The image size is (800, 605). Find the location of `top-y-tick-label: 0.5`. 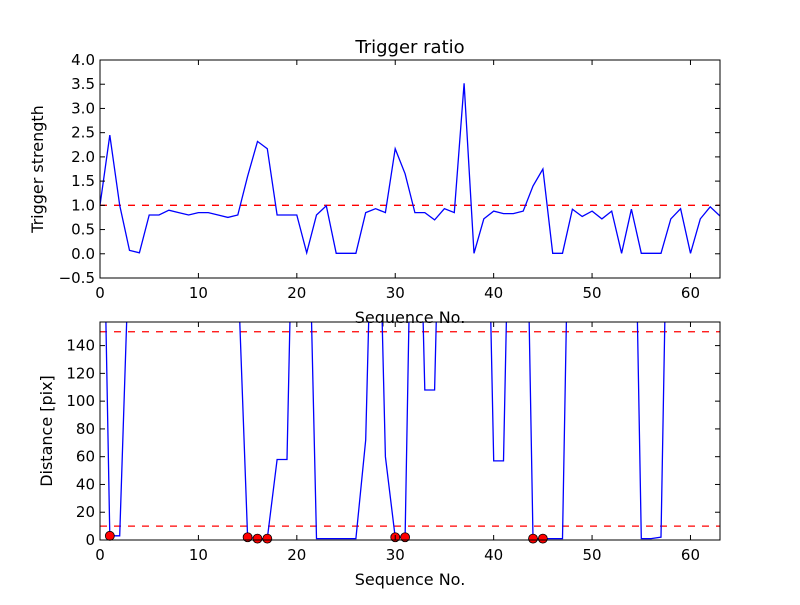

top-y-tick-label: 0.5 is located at coordinates (83, 230).